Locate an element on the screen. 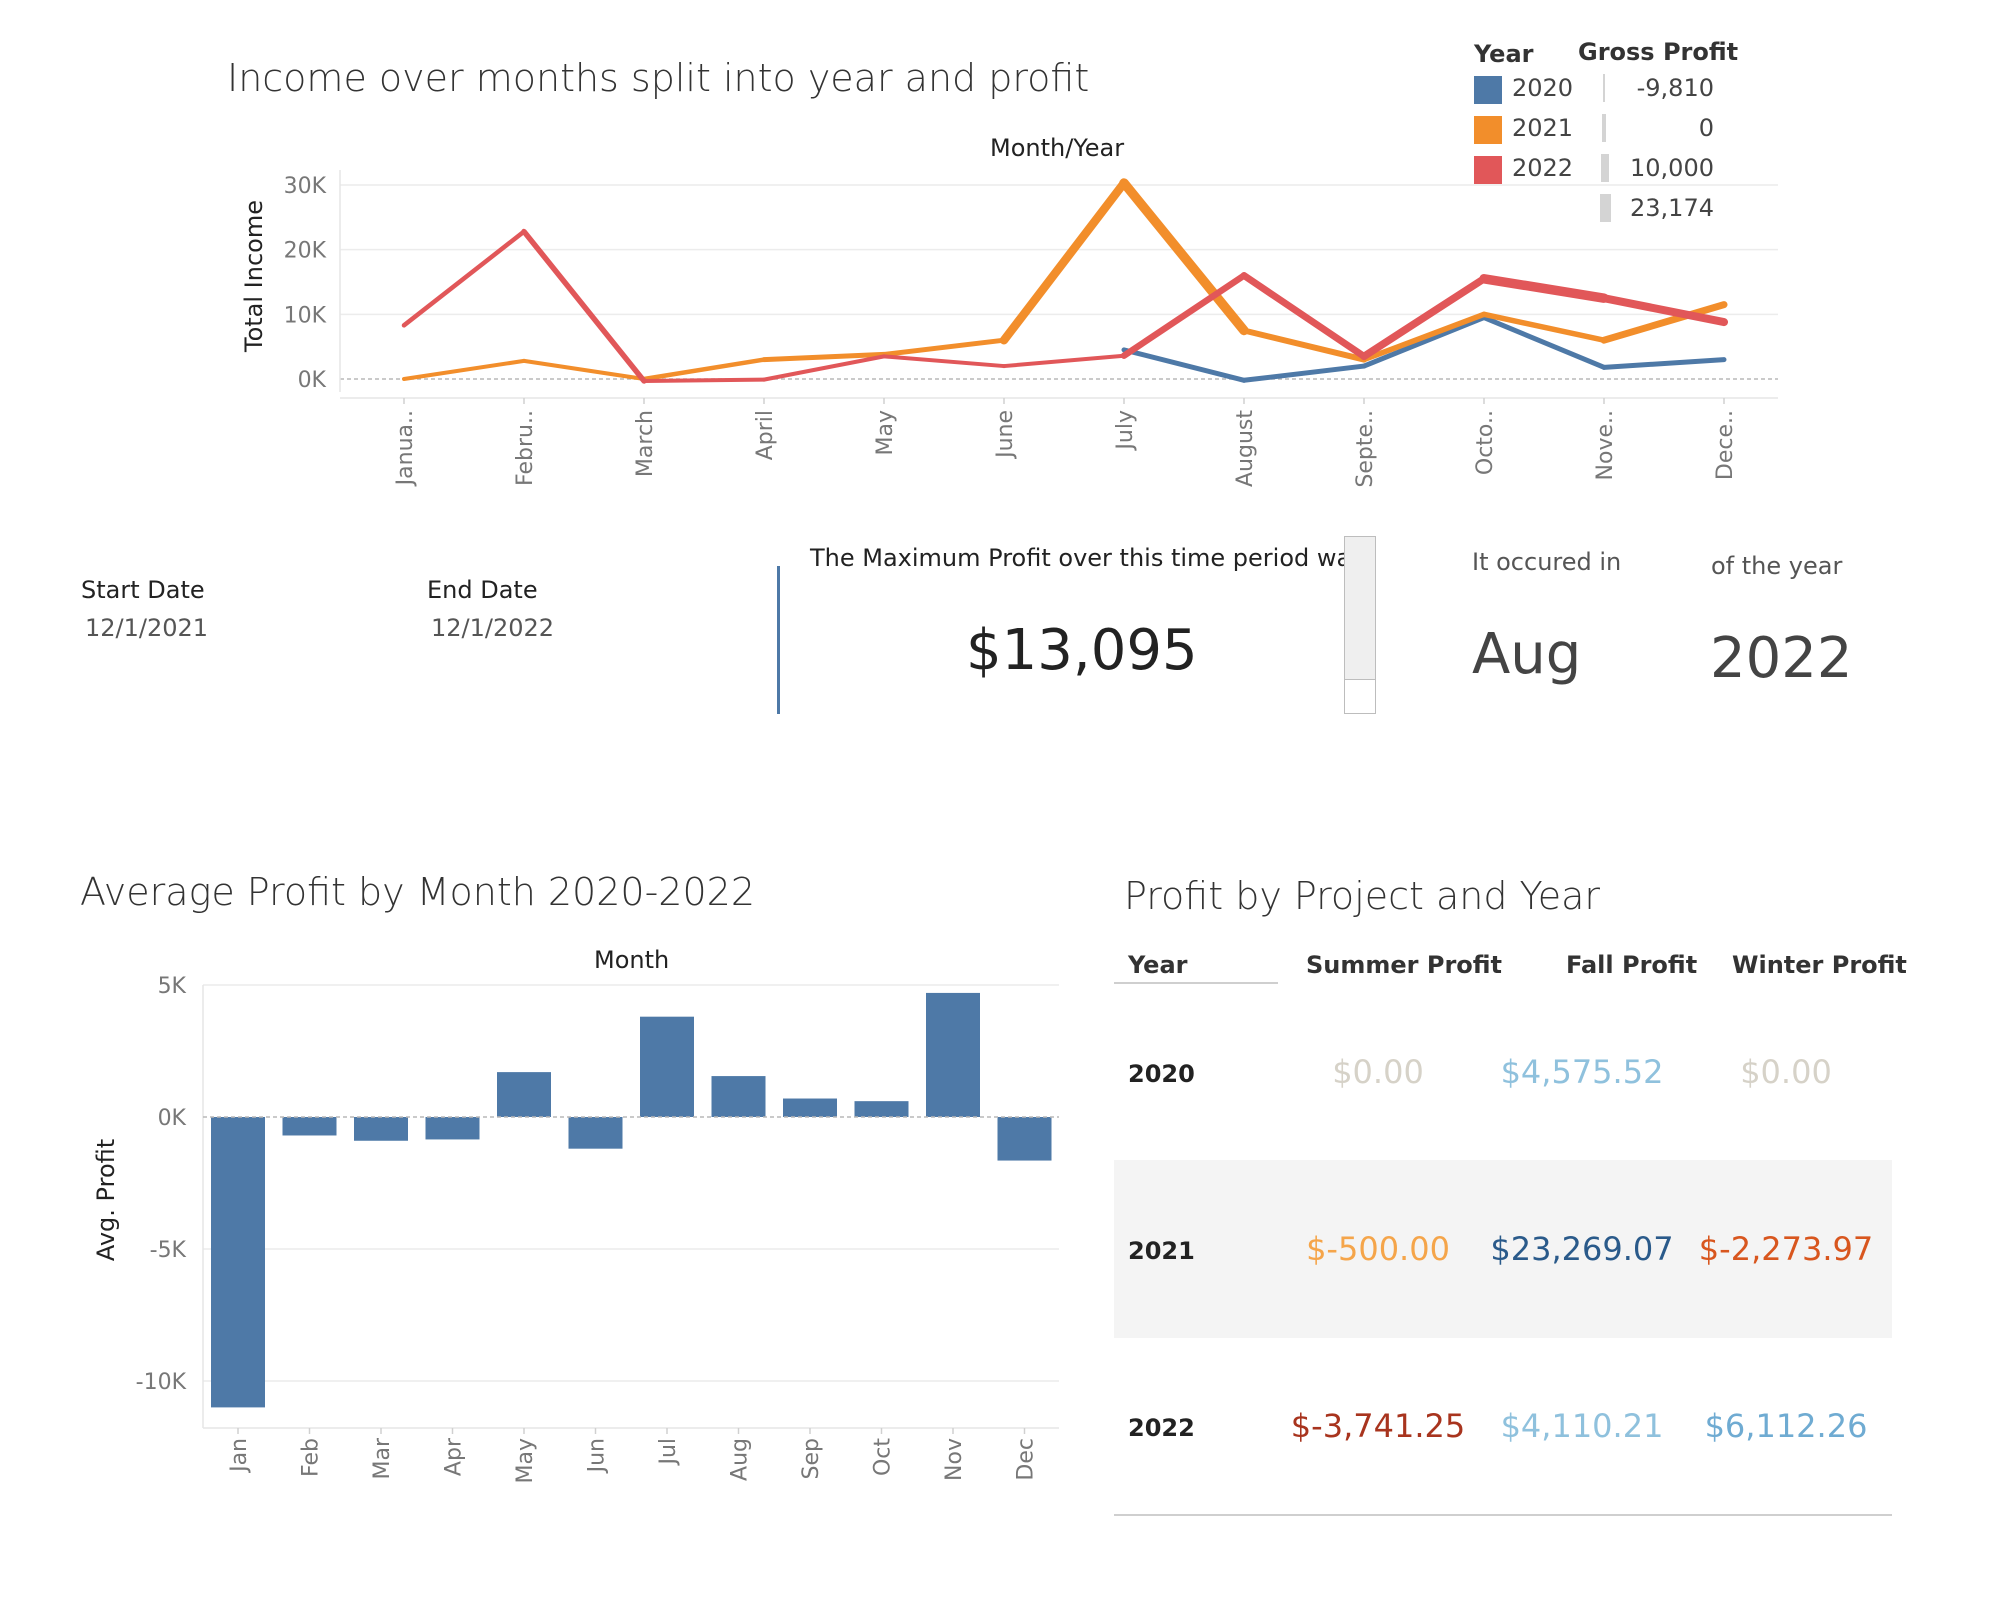 The width and height of the screenshot is (1998, 1598). year-label: of the year is located at coordinates (1777, 566).